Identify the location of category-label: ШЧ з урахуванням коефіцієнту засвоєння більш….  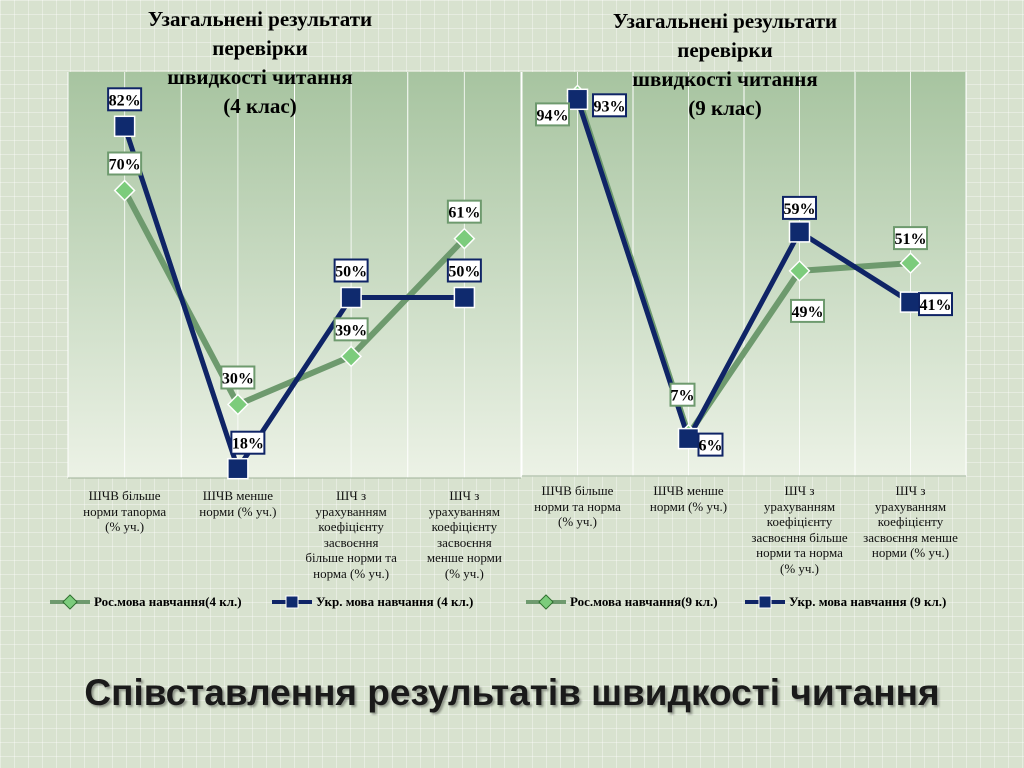
(351, 534).